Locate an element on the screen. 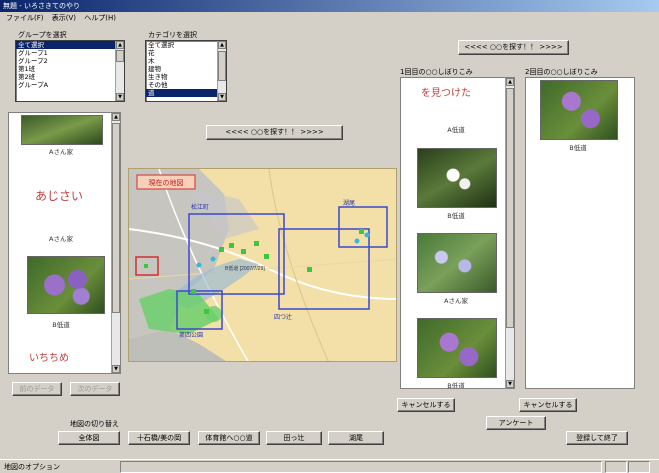 This screenshot has width=659, height=473. group-item: グループA is located at coordinates (33, 85).